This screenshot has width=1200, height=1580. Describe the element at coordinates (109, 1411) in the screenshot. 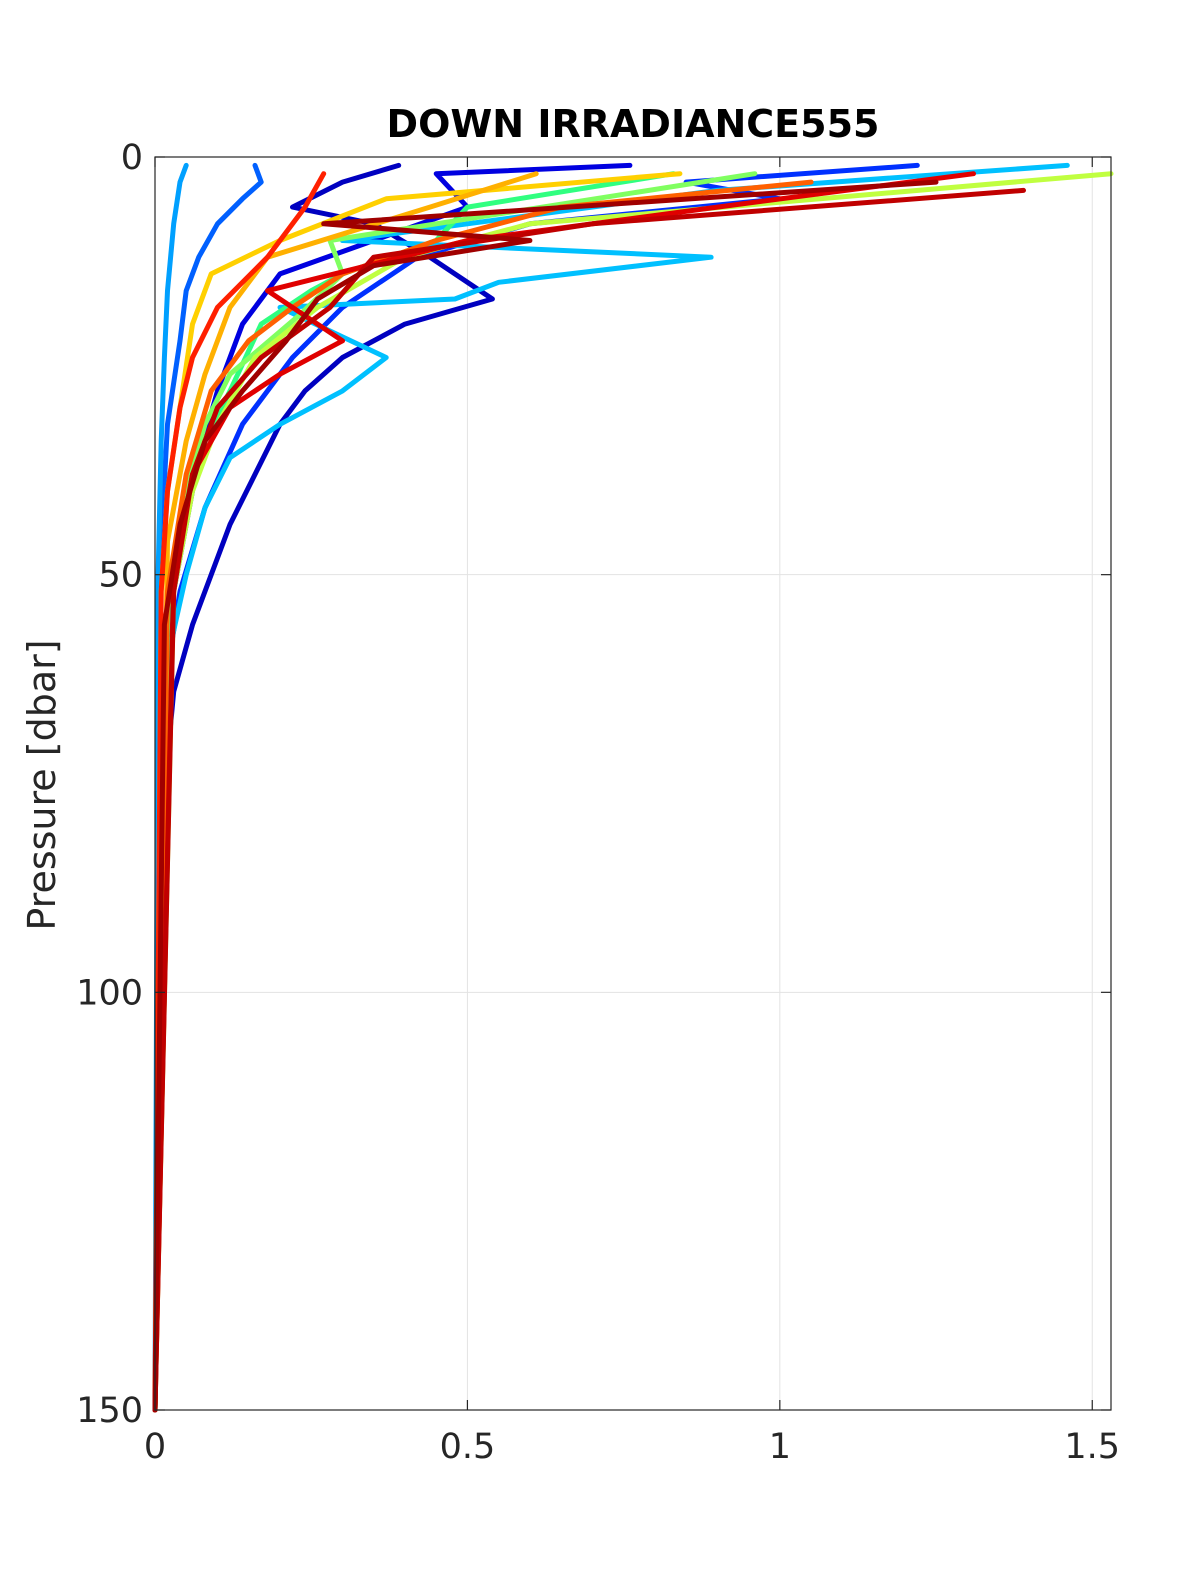

I see `y-tick-label: 150` at that location.